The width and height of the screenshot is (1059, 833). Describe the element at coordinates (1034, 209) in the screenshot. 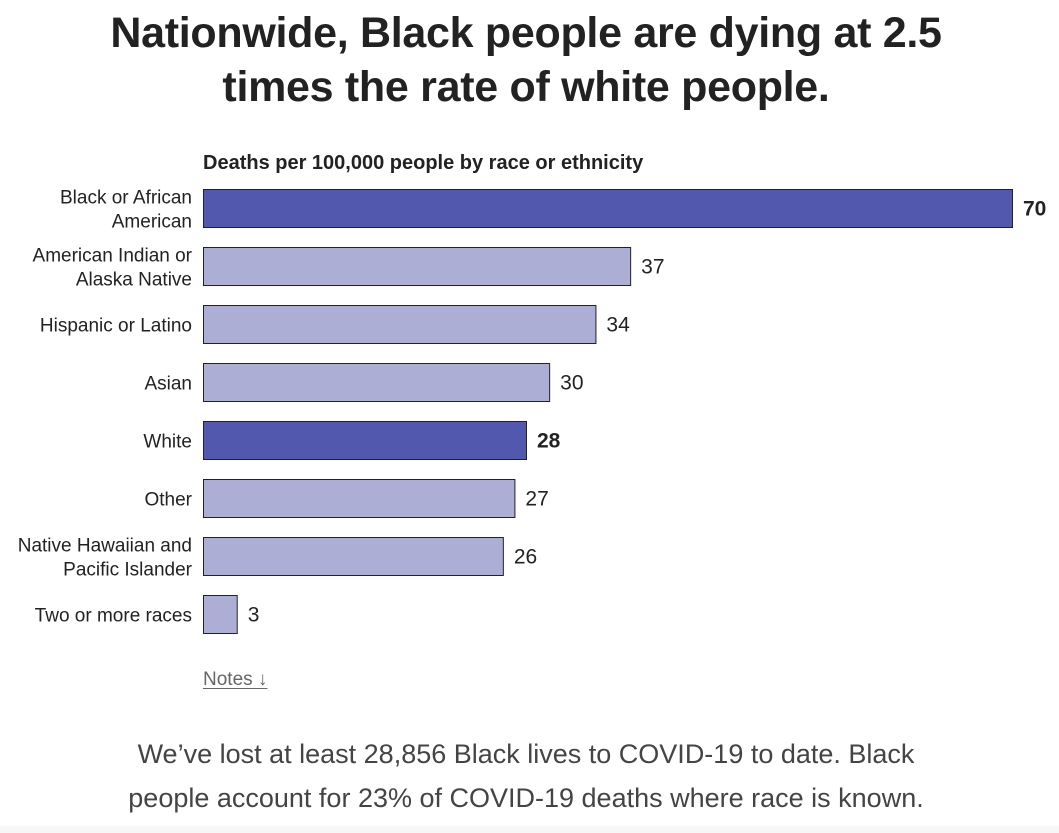

I see `bar-value-label: 70` at that location.